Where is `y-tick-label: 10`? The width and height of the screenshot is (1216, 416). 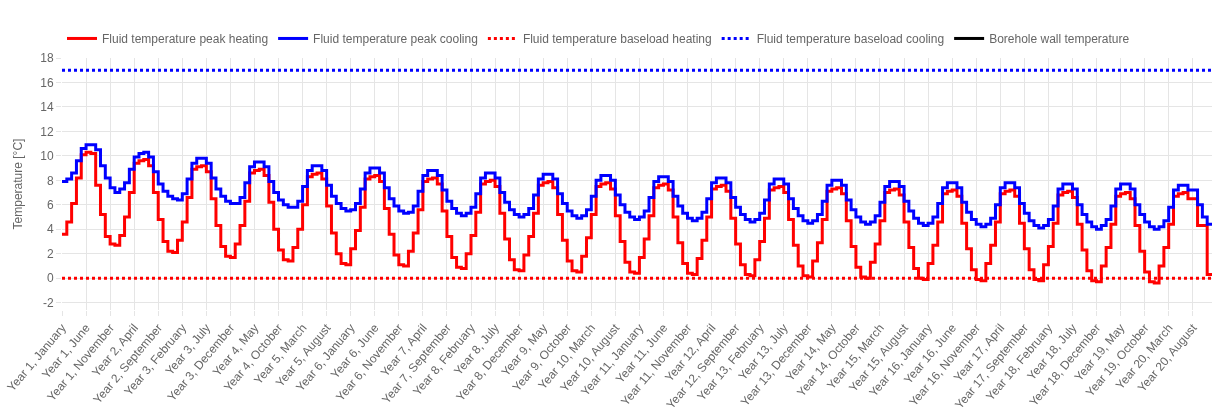
y-tick-label: 10 is located at coordinates (47, 156).